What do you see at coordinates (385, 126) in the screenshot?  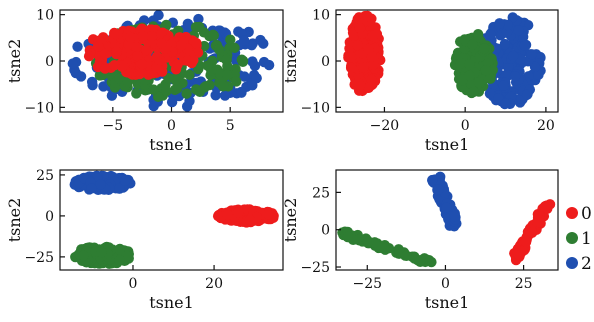 I see `x-tick-label: −20` at bounding box center [385, 126].